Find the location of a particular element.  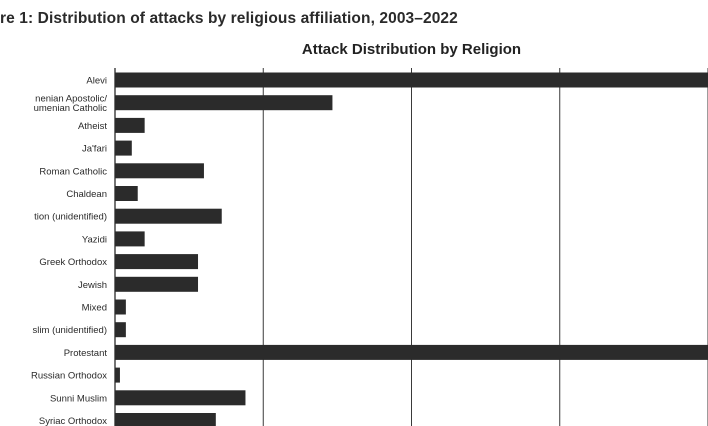

category-label: slim (unidentified) is located at coordinates (70, 330).